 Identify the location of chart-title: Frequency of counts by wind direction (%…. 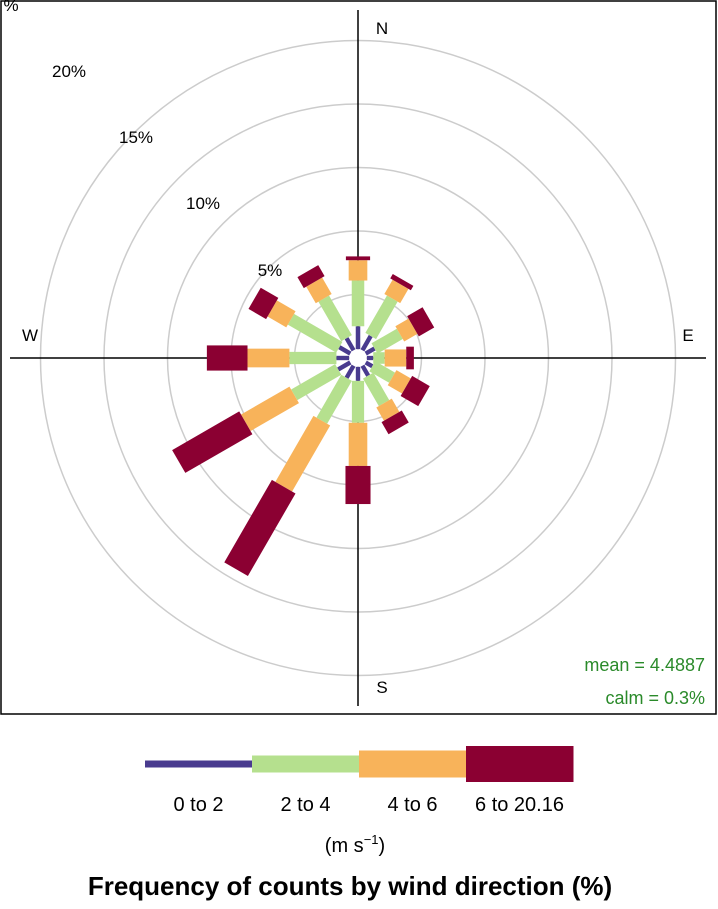
(350, 886).